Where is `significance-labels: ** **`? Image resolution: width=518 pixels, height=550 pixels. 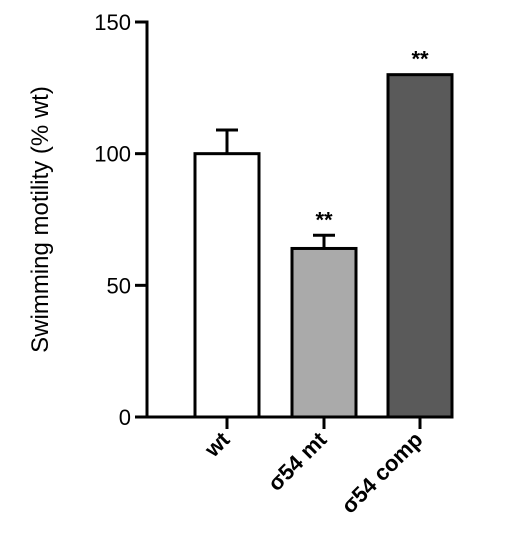
significance-labels: ** ** is located at coordinates (372, 140).